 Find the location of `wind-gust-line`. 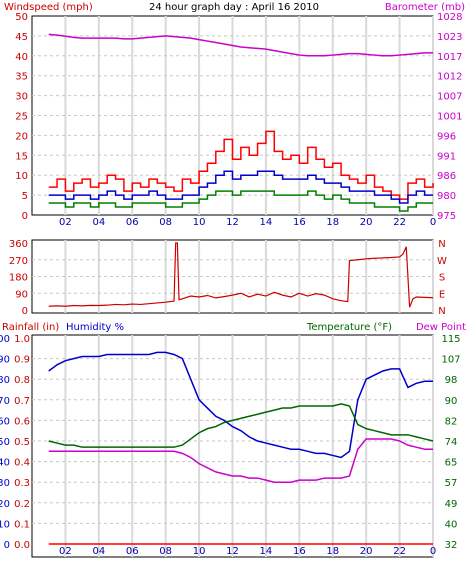

wind-gust-line is located at coordinates (241, 165).